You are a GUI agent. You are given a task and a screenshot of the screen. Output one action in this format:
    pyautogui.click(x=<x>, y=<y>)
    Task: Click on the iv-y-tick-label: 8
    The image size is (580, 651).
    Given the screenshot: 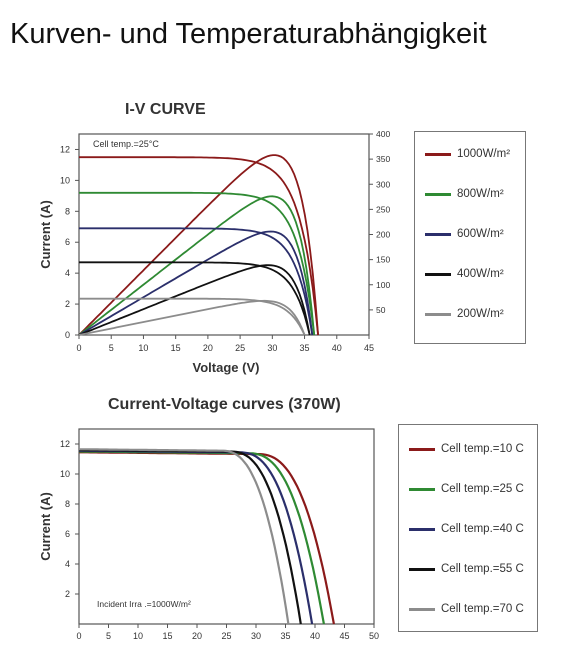 What is the action you would take?
    pyautogui.click(x=67, y=211)
    